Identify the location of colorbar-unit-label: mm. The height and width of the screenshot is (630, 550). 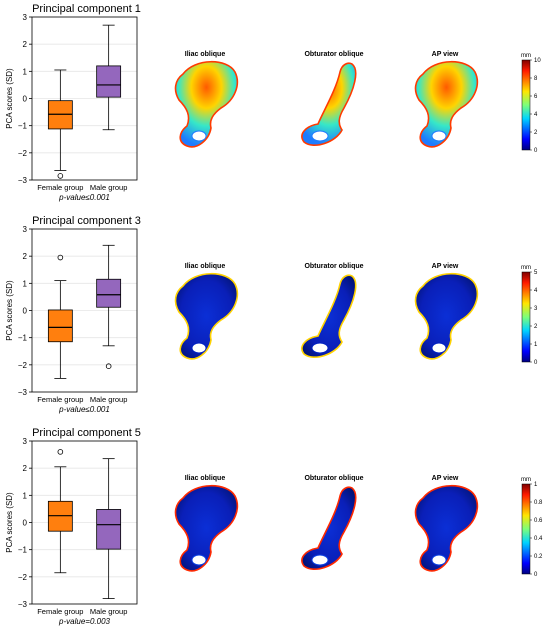
(526, 56).